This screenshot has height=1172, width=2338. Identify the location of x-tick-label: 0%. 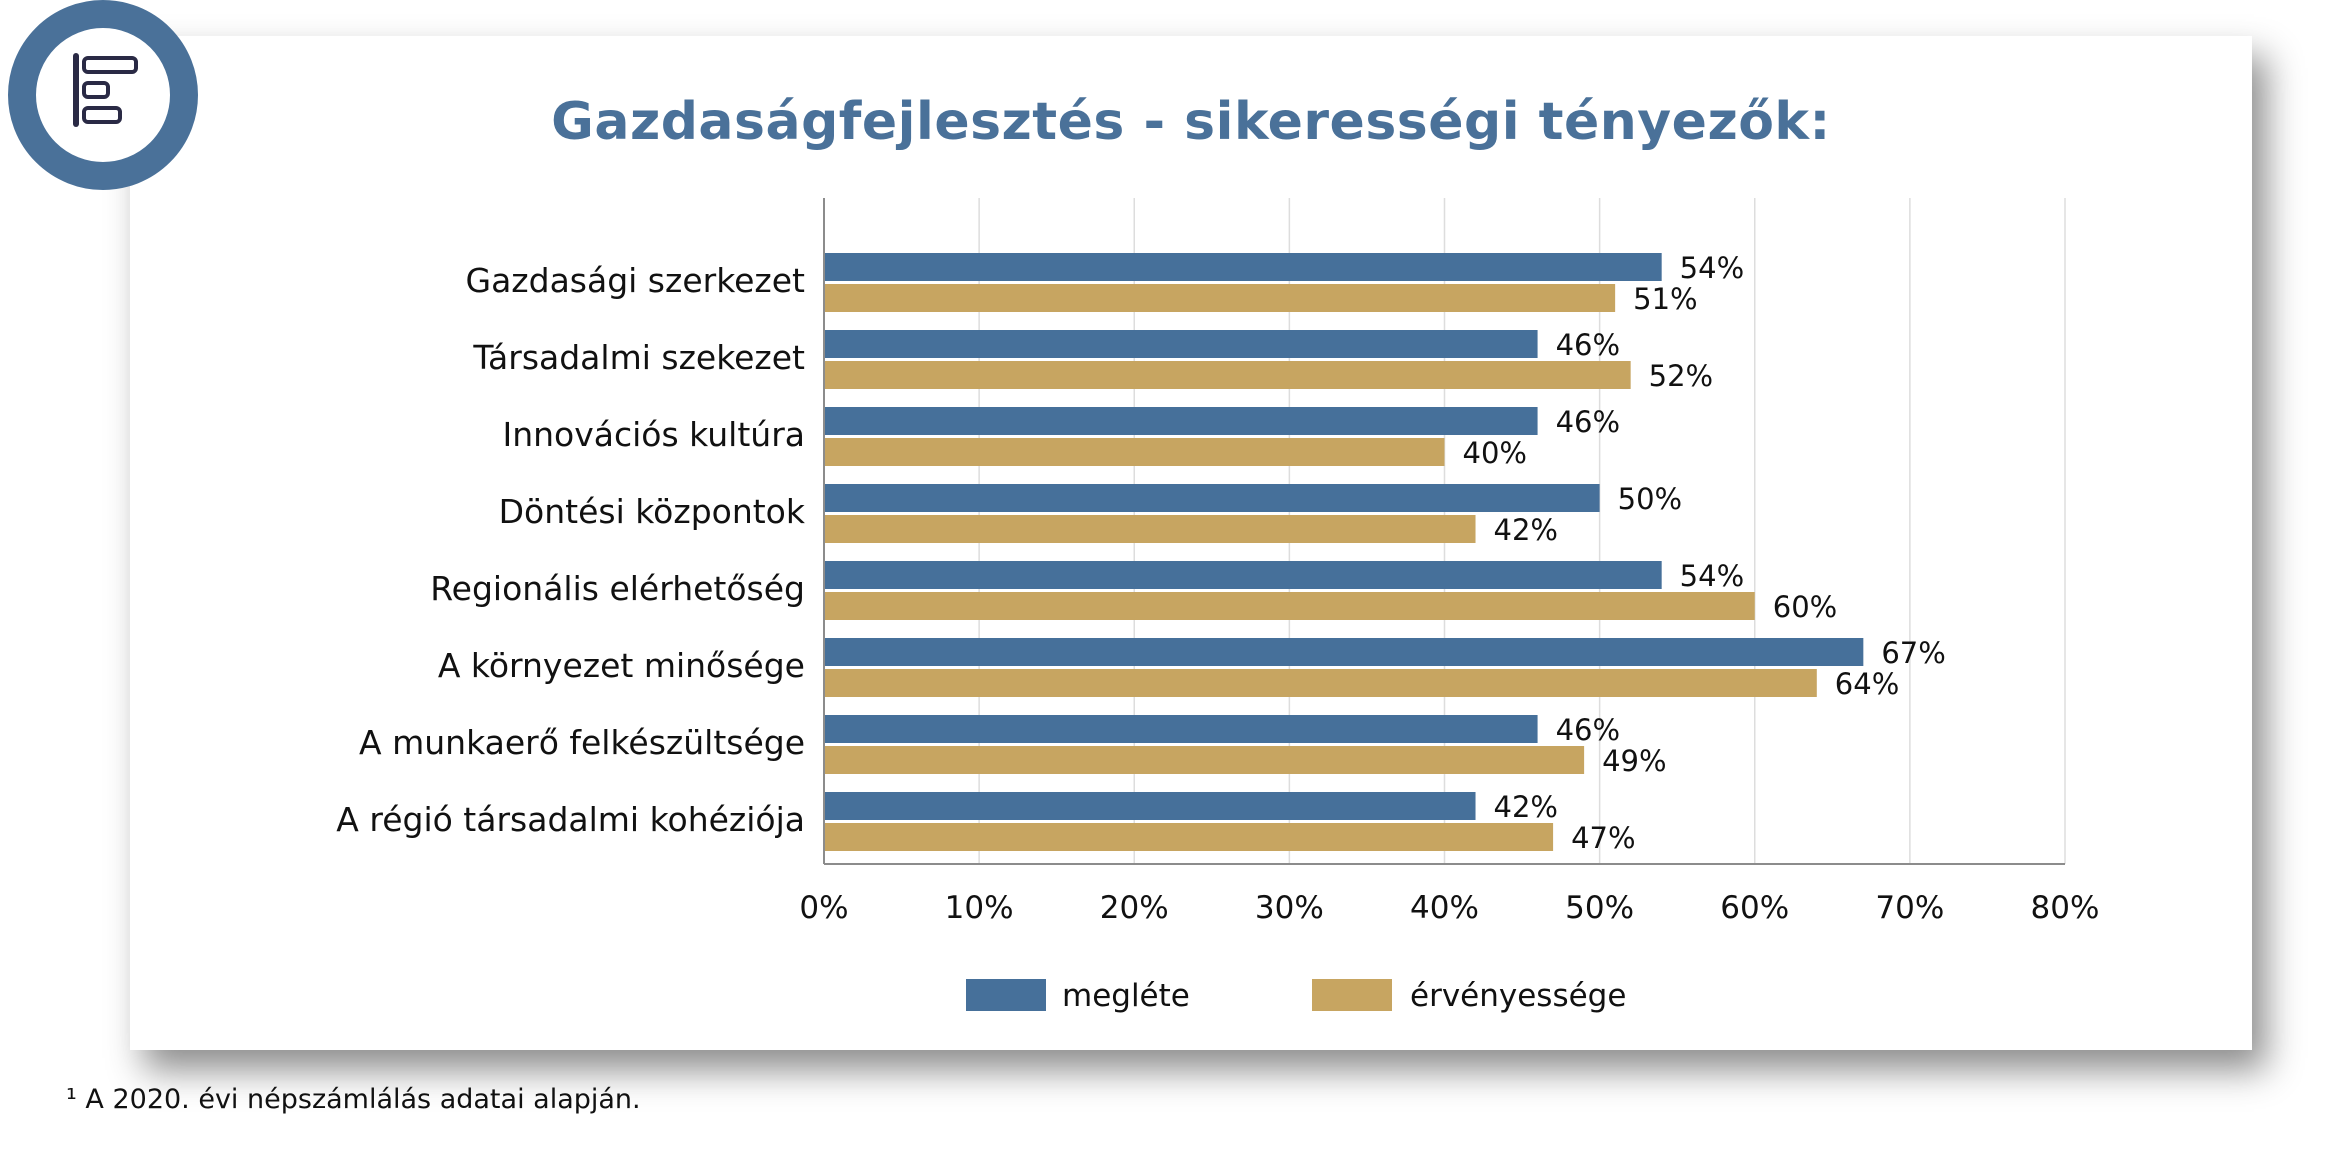
(823, 908).